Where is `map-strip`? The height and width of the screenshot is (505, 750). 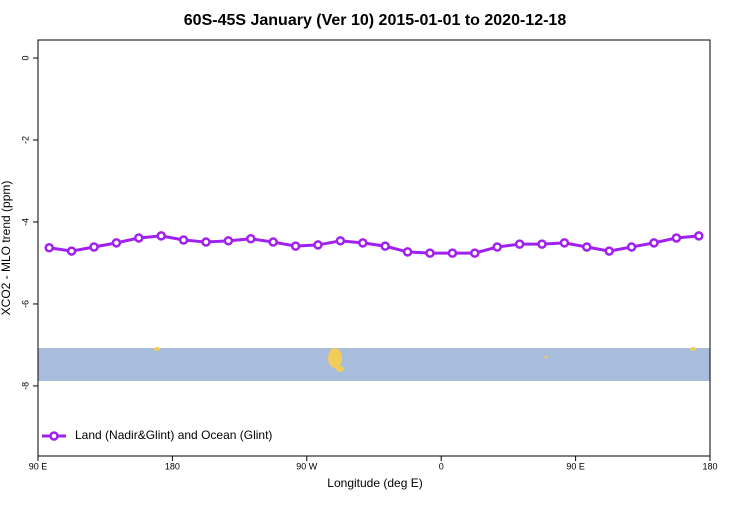
map-strip is located at coordinates (374, 364).